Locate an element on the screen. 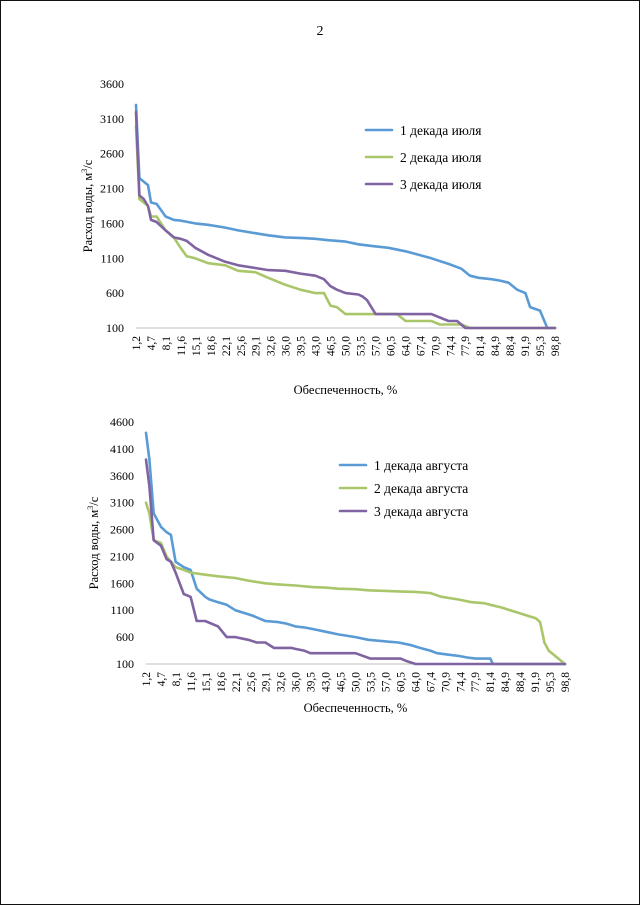 Image resolution: width=640 pixels, height=905 pixels. y-tick-label: 4100 is located at coordinates (122, 449).